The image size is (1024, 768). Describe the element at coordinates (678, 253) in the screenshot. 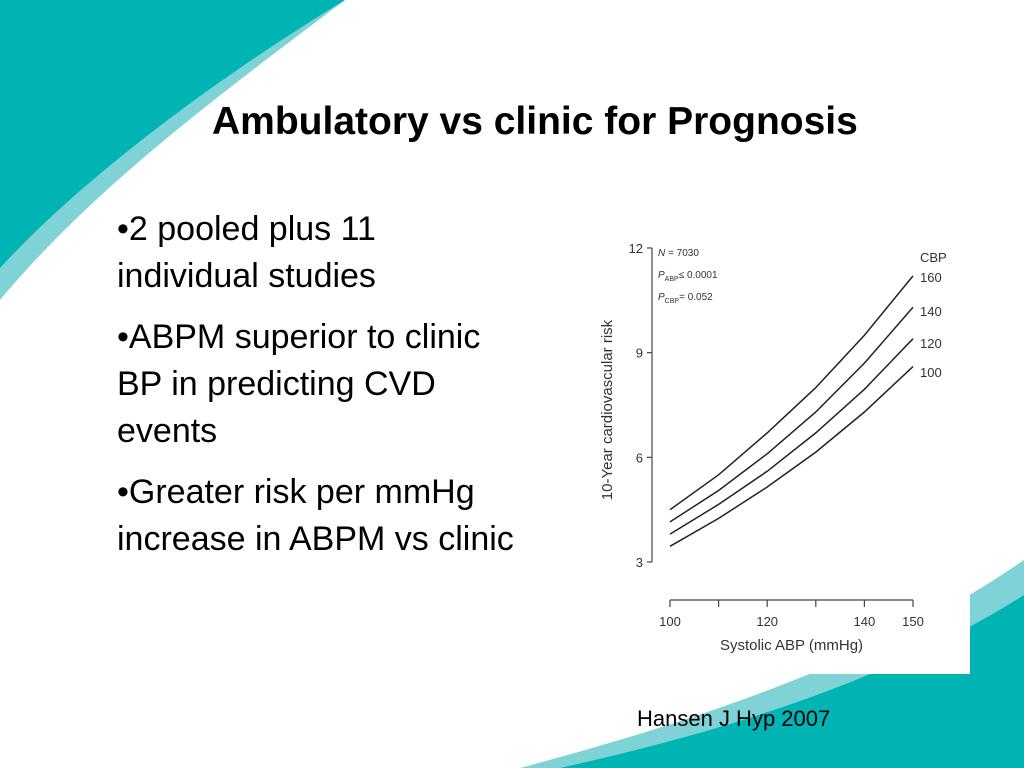

I see `stat-annotation: N = 7030` at that location.